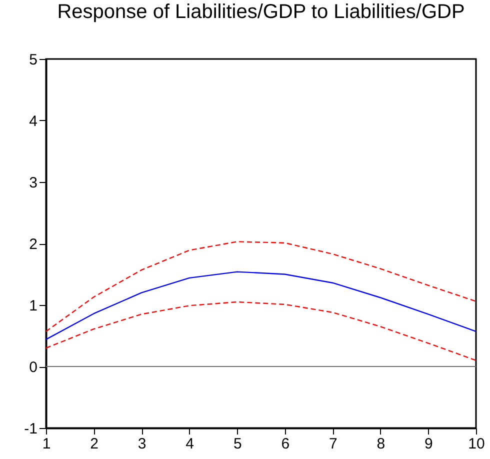  Describe the element at coordinates (285, 444) in the screenshot. I see `x-tick-label: 6` at that location.